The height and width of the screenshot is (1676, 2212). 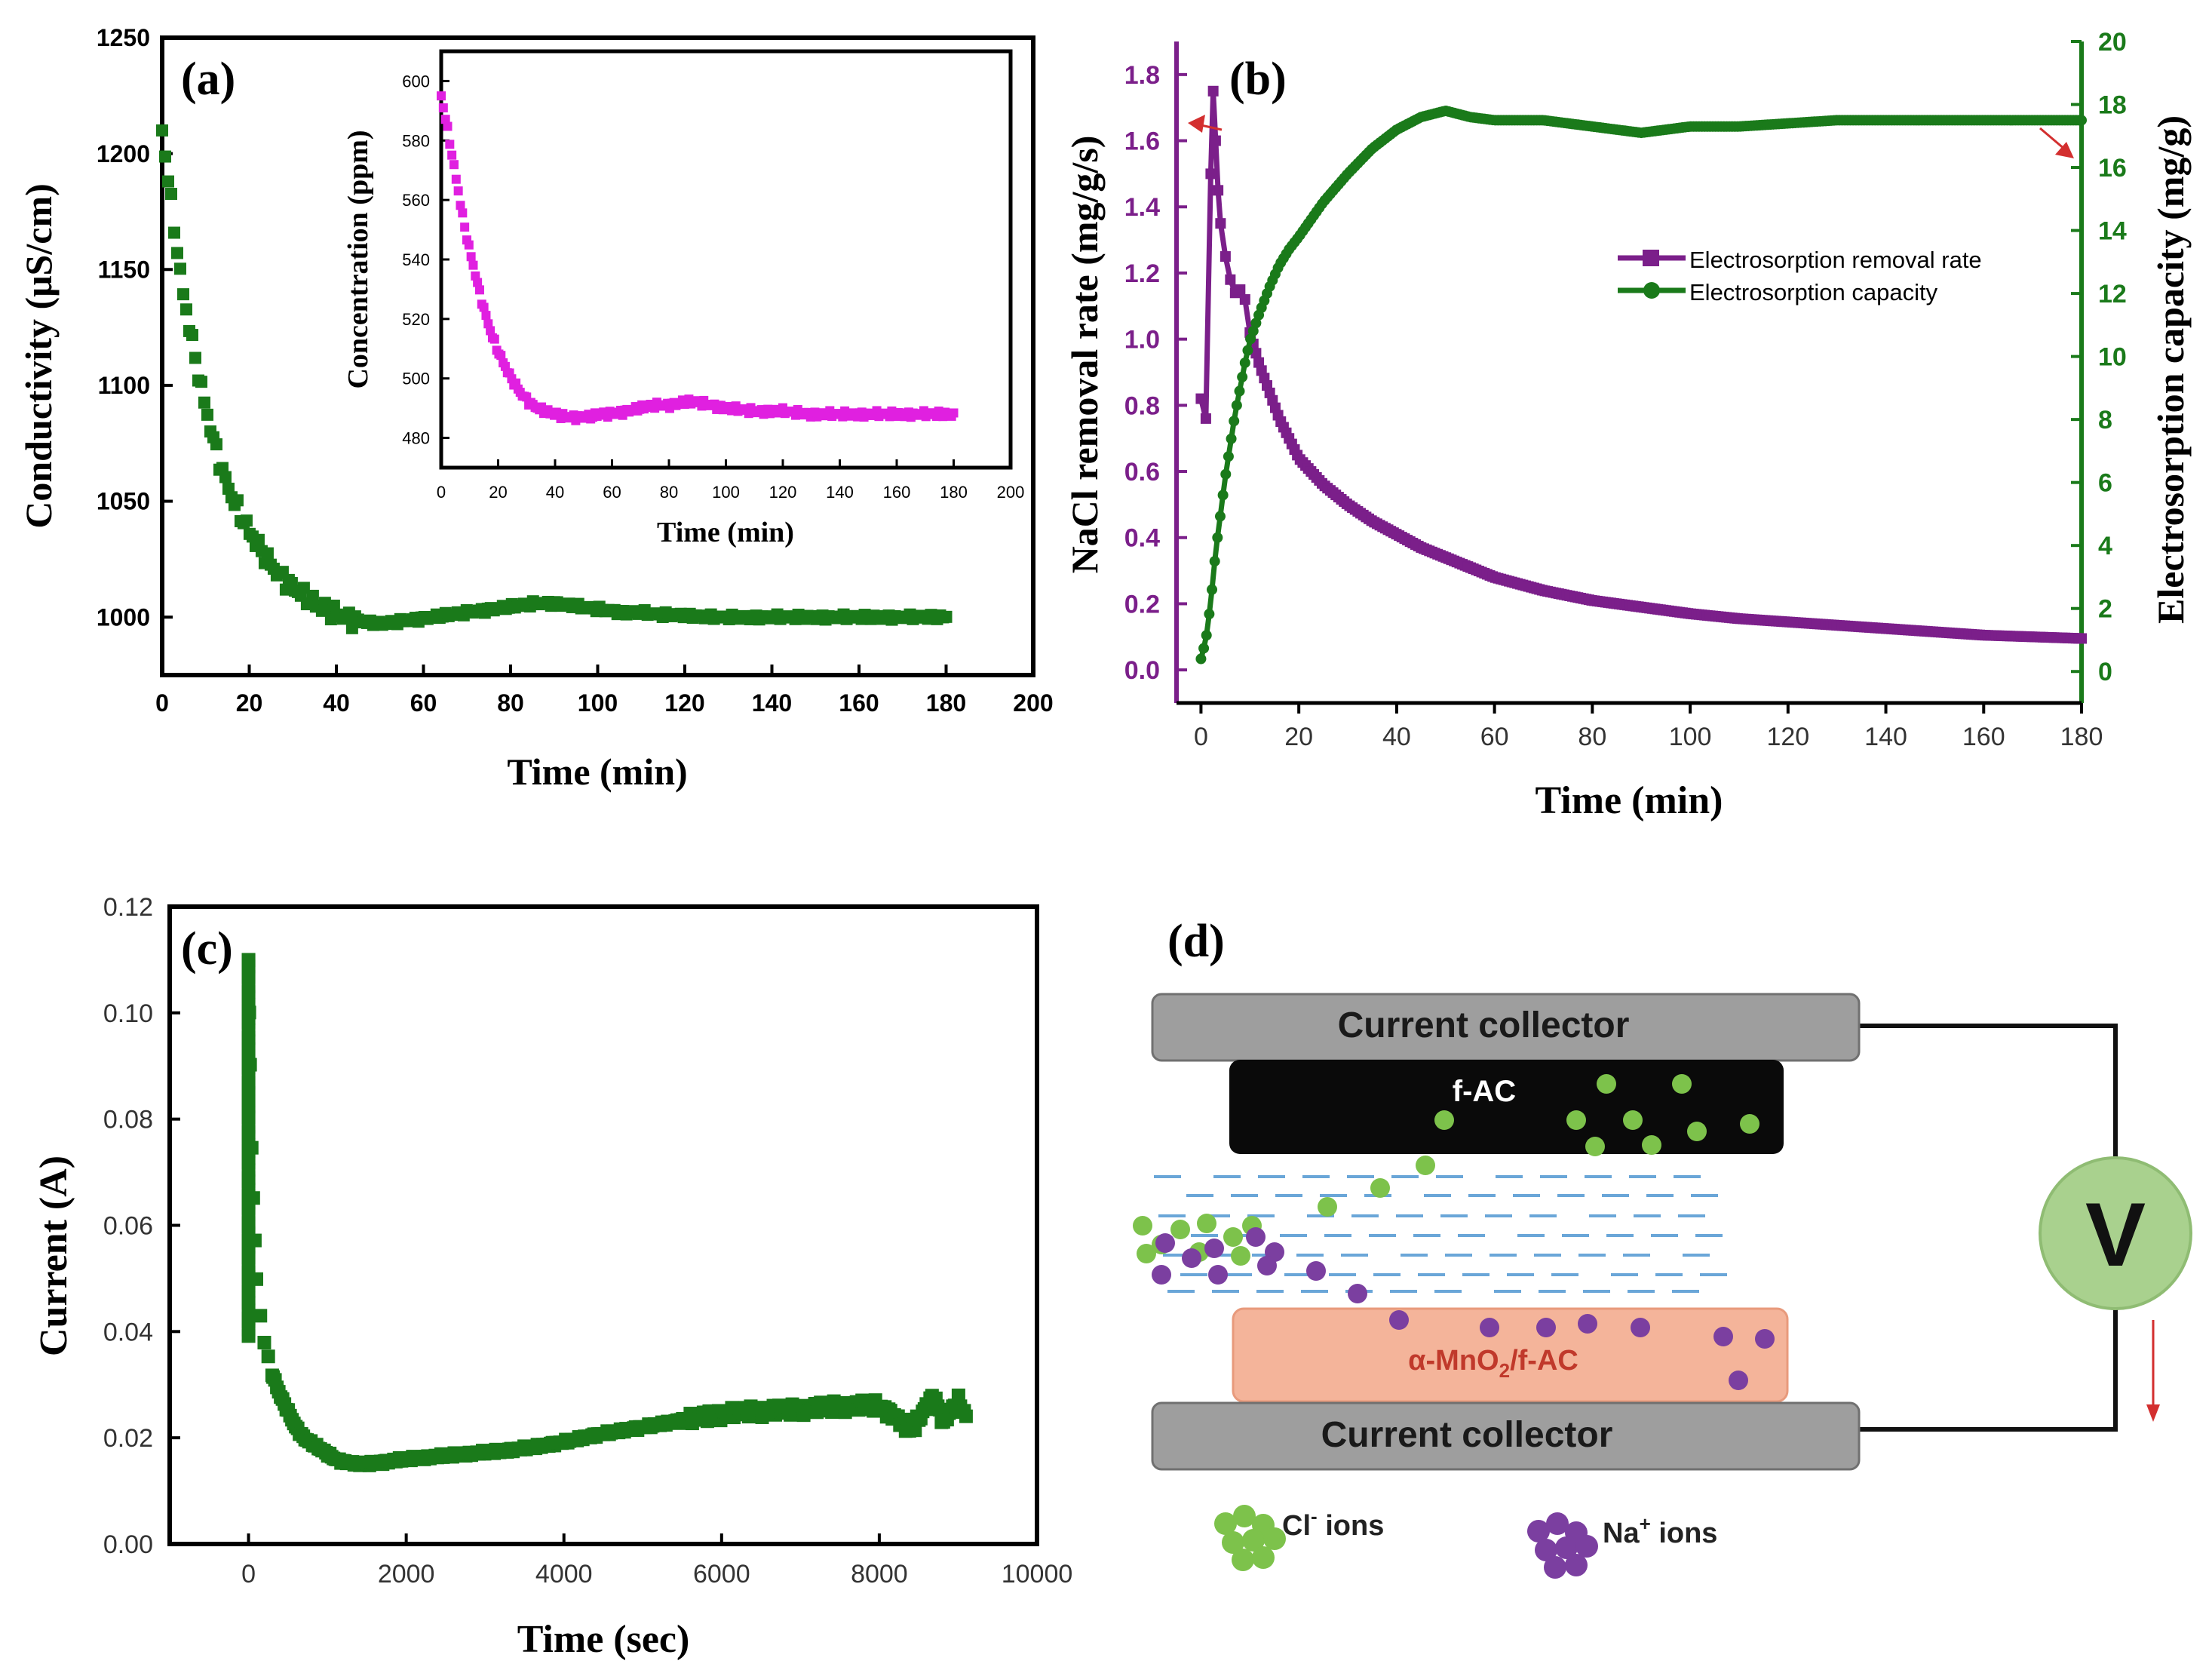 I want to click on panel-b-yr-ticklabel-6: 12, so click(x=2112, y=294).